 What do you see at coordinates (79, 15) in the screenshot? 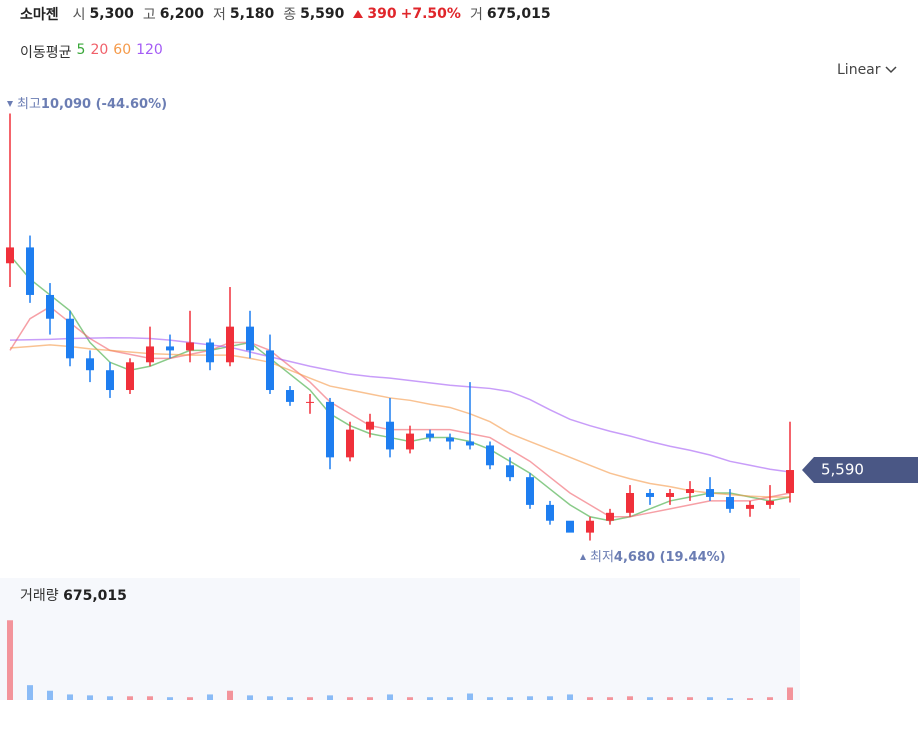
I see `open-label: 시` at bounding box center [79, 15].